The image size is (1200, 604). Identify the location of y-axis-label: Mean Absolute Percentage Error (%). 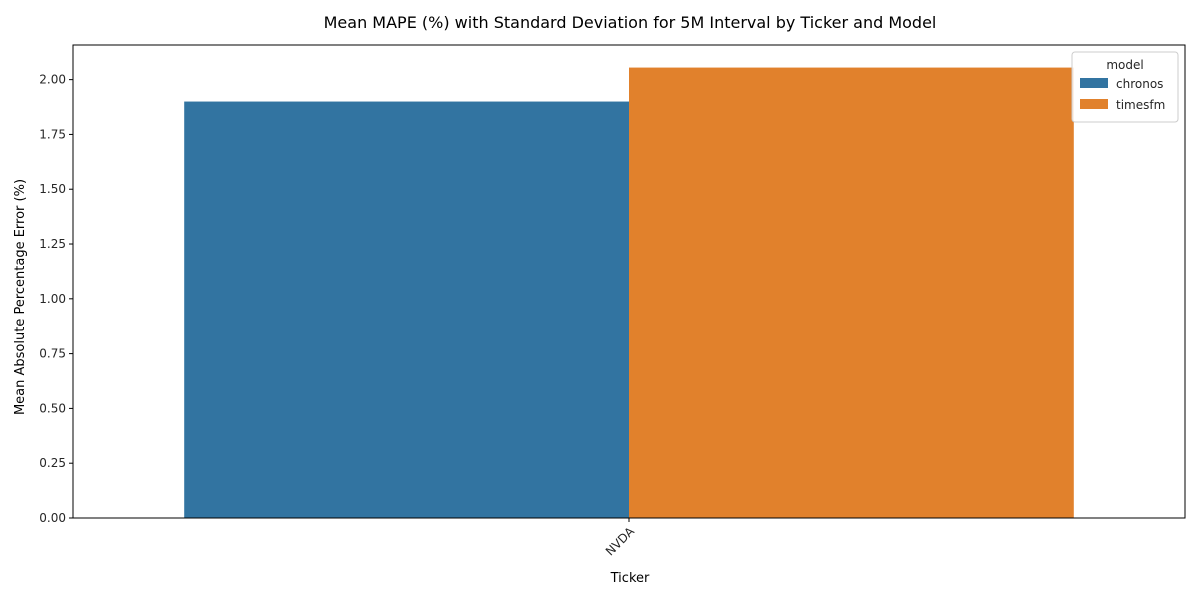
(20, 297).